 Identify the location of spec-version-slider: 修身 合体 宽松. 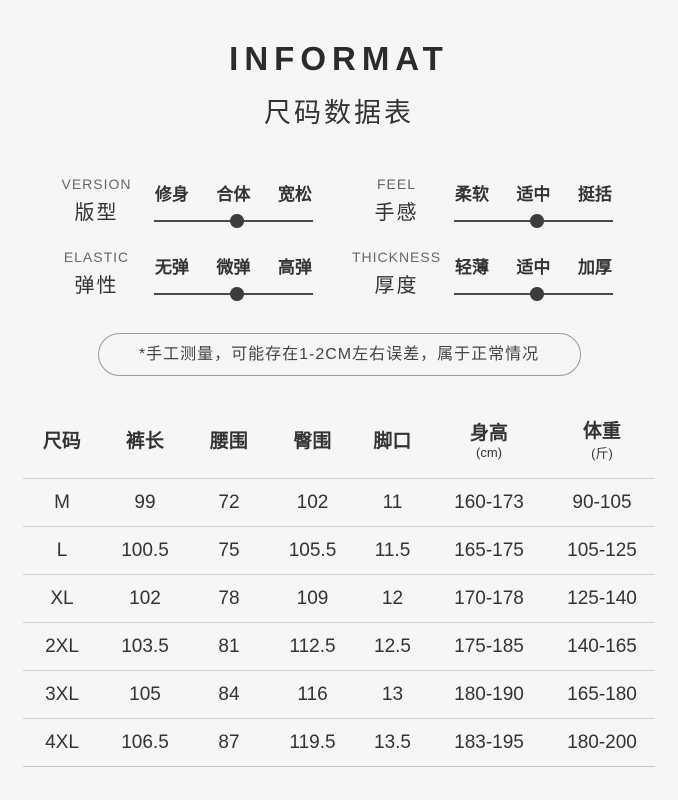
(233, 204).